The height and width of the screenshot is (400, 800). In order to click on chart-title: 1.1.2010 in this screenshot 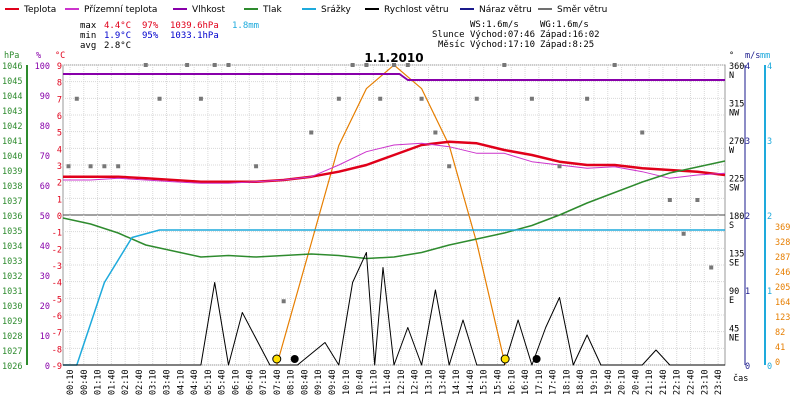, I will do `click(393, 58)`.